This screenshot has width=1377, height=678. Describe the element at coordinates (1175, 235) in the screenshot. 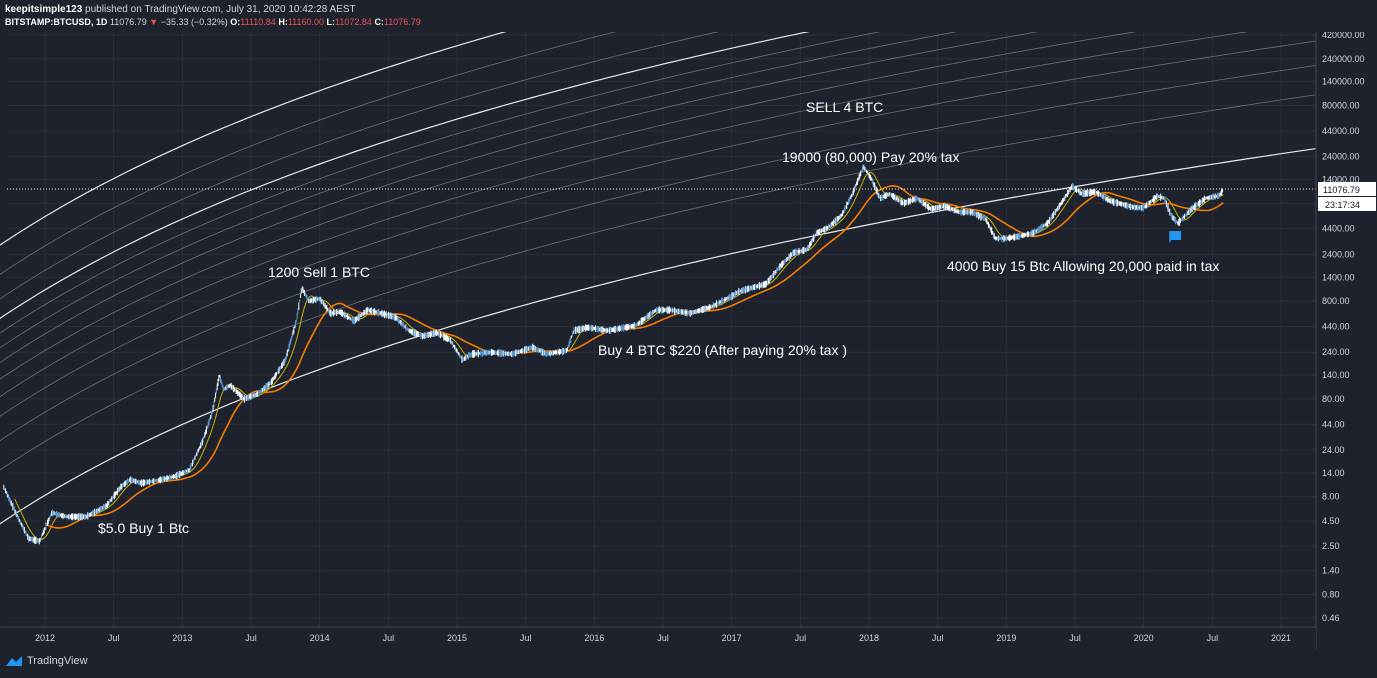

I see `flag-marker-icon` at that location.